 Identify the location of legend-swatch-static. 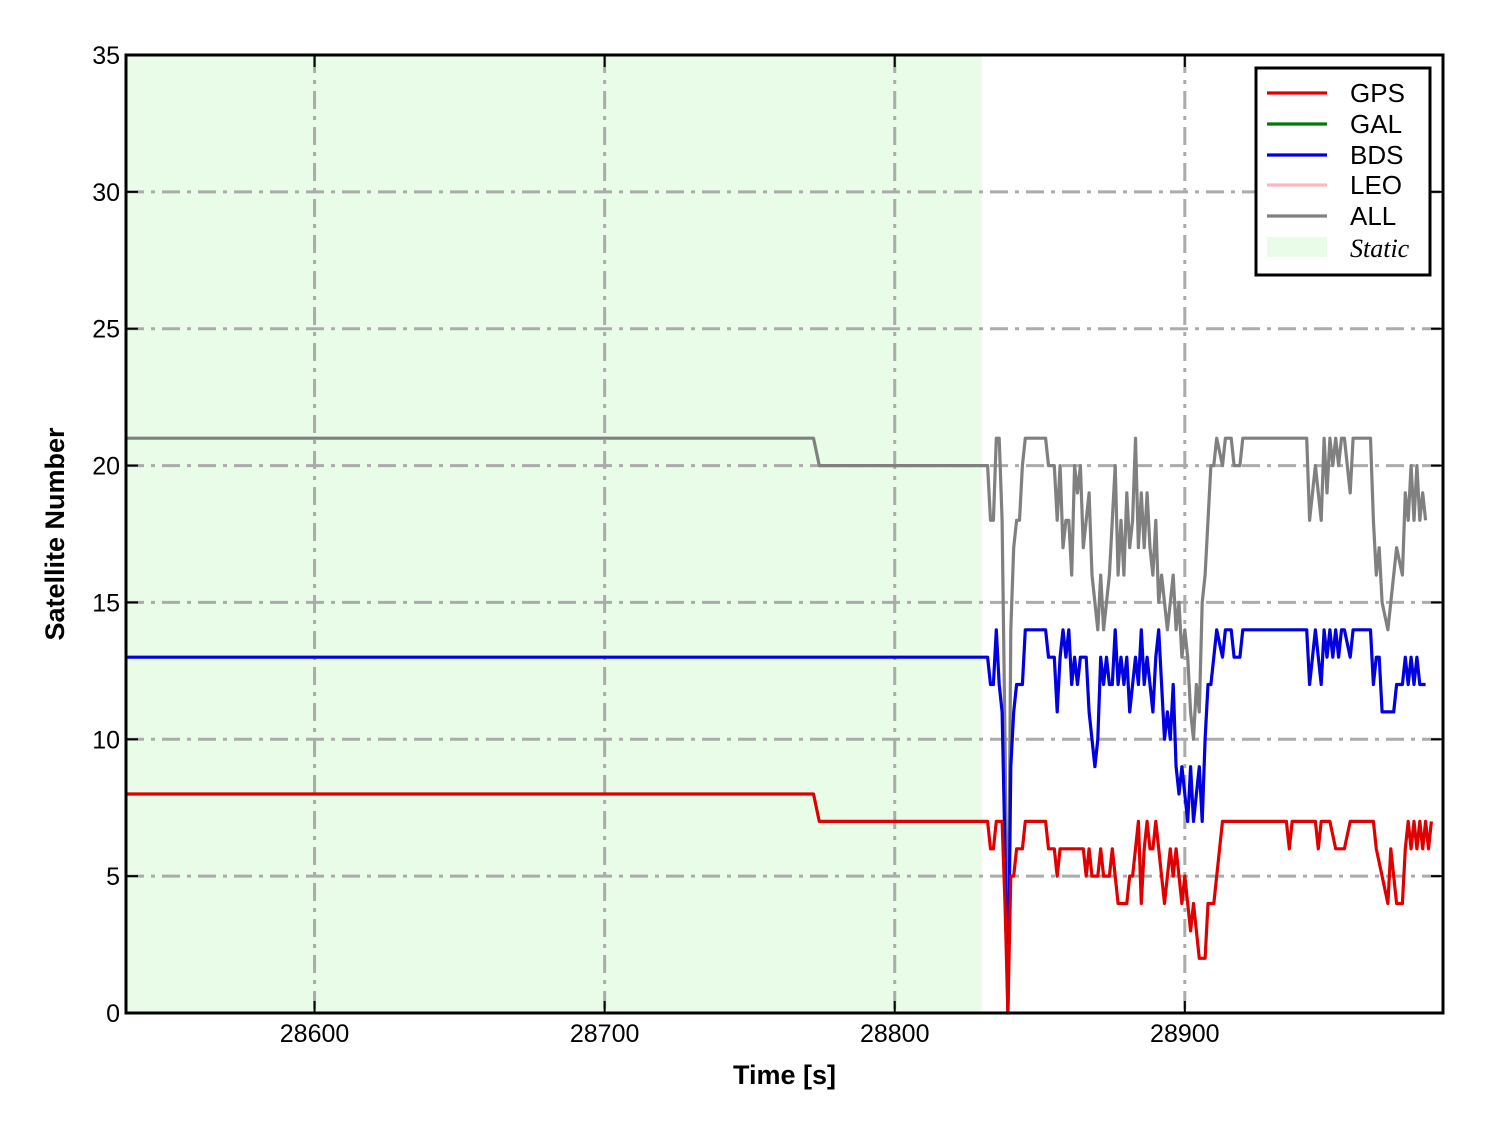
(1297, 247).